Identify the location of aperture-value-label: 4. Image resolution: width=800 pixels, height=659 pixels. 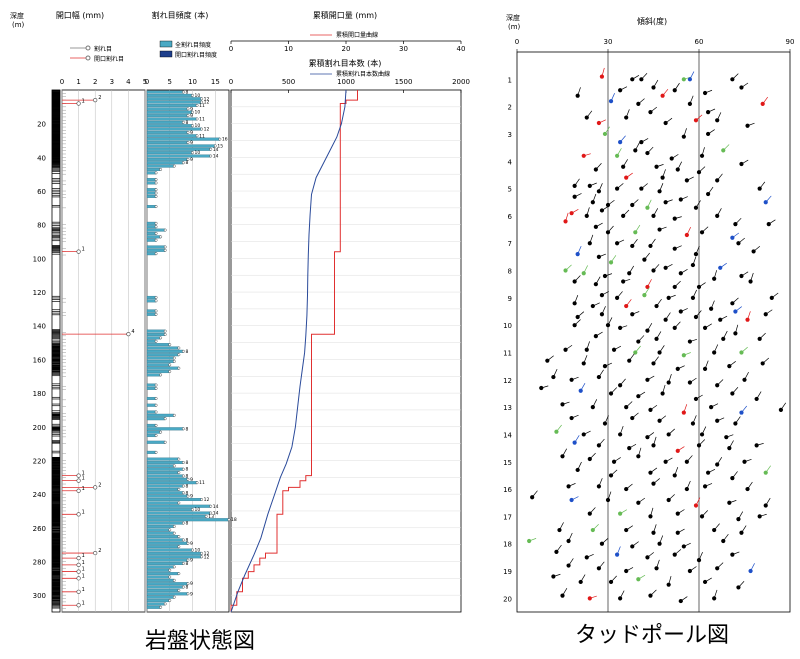
(132, 332).